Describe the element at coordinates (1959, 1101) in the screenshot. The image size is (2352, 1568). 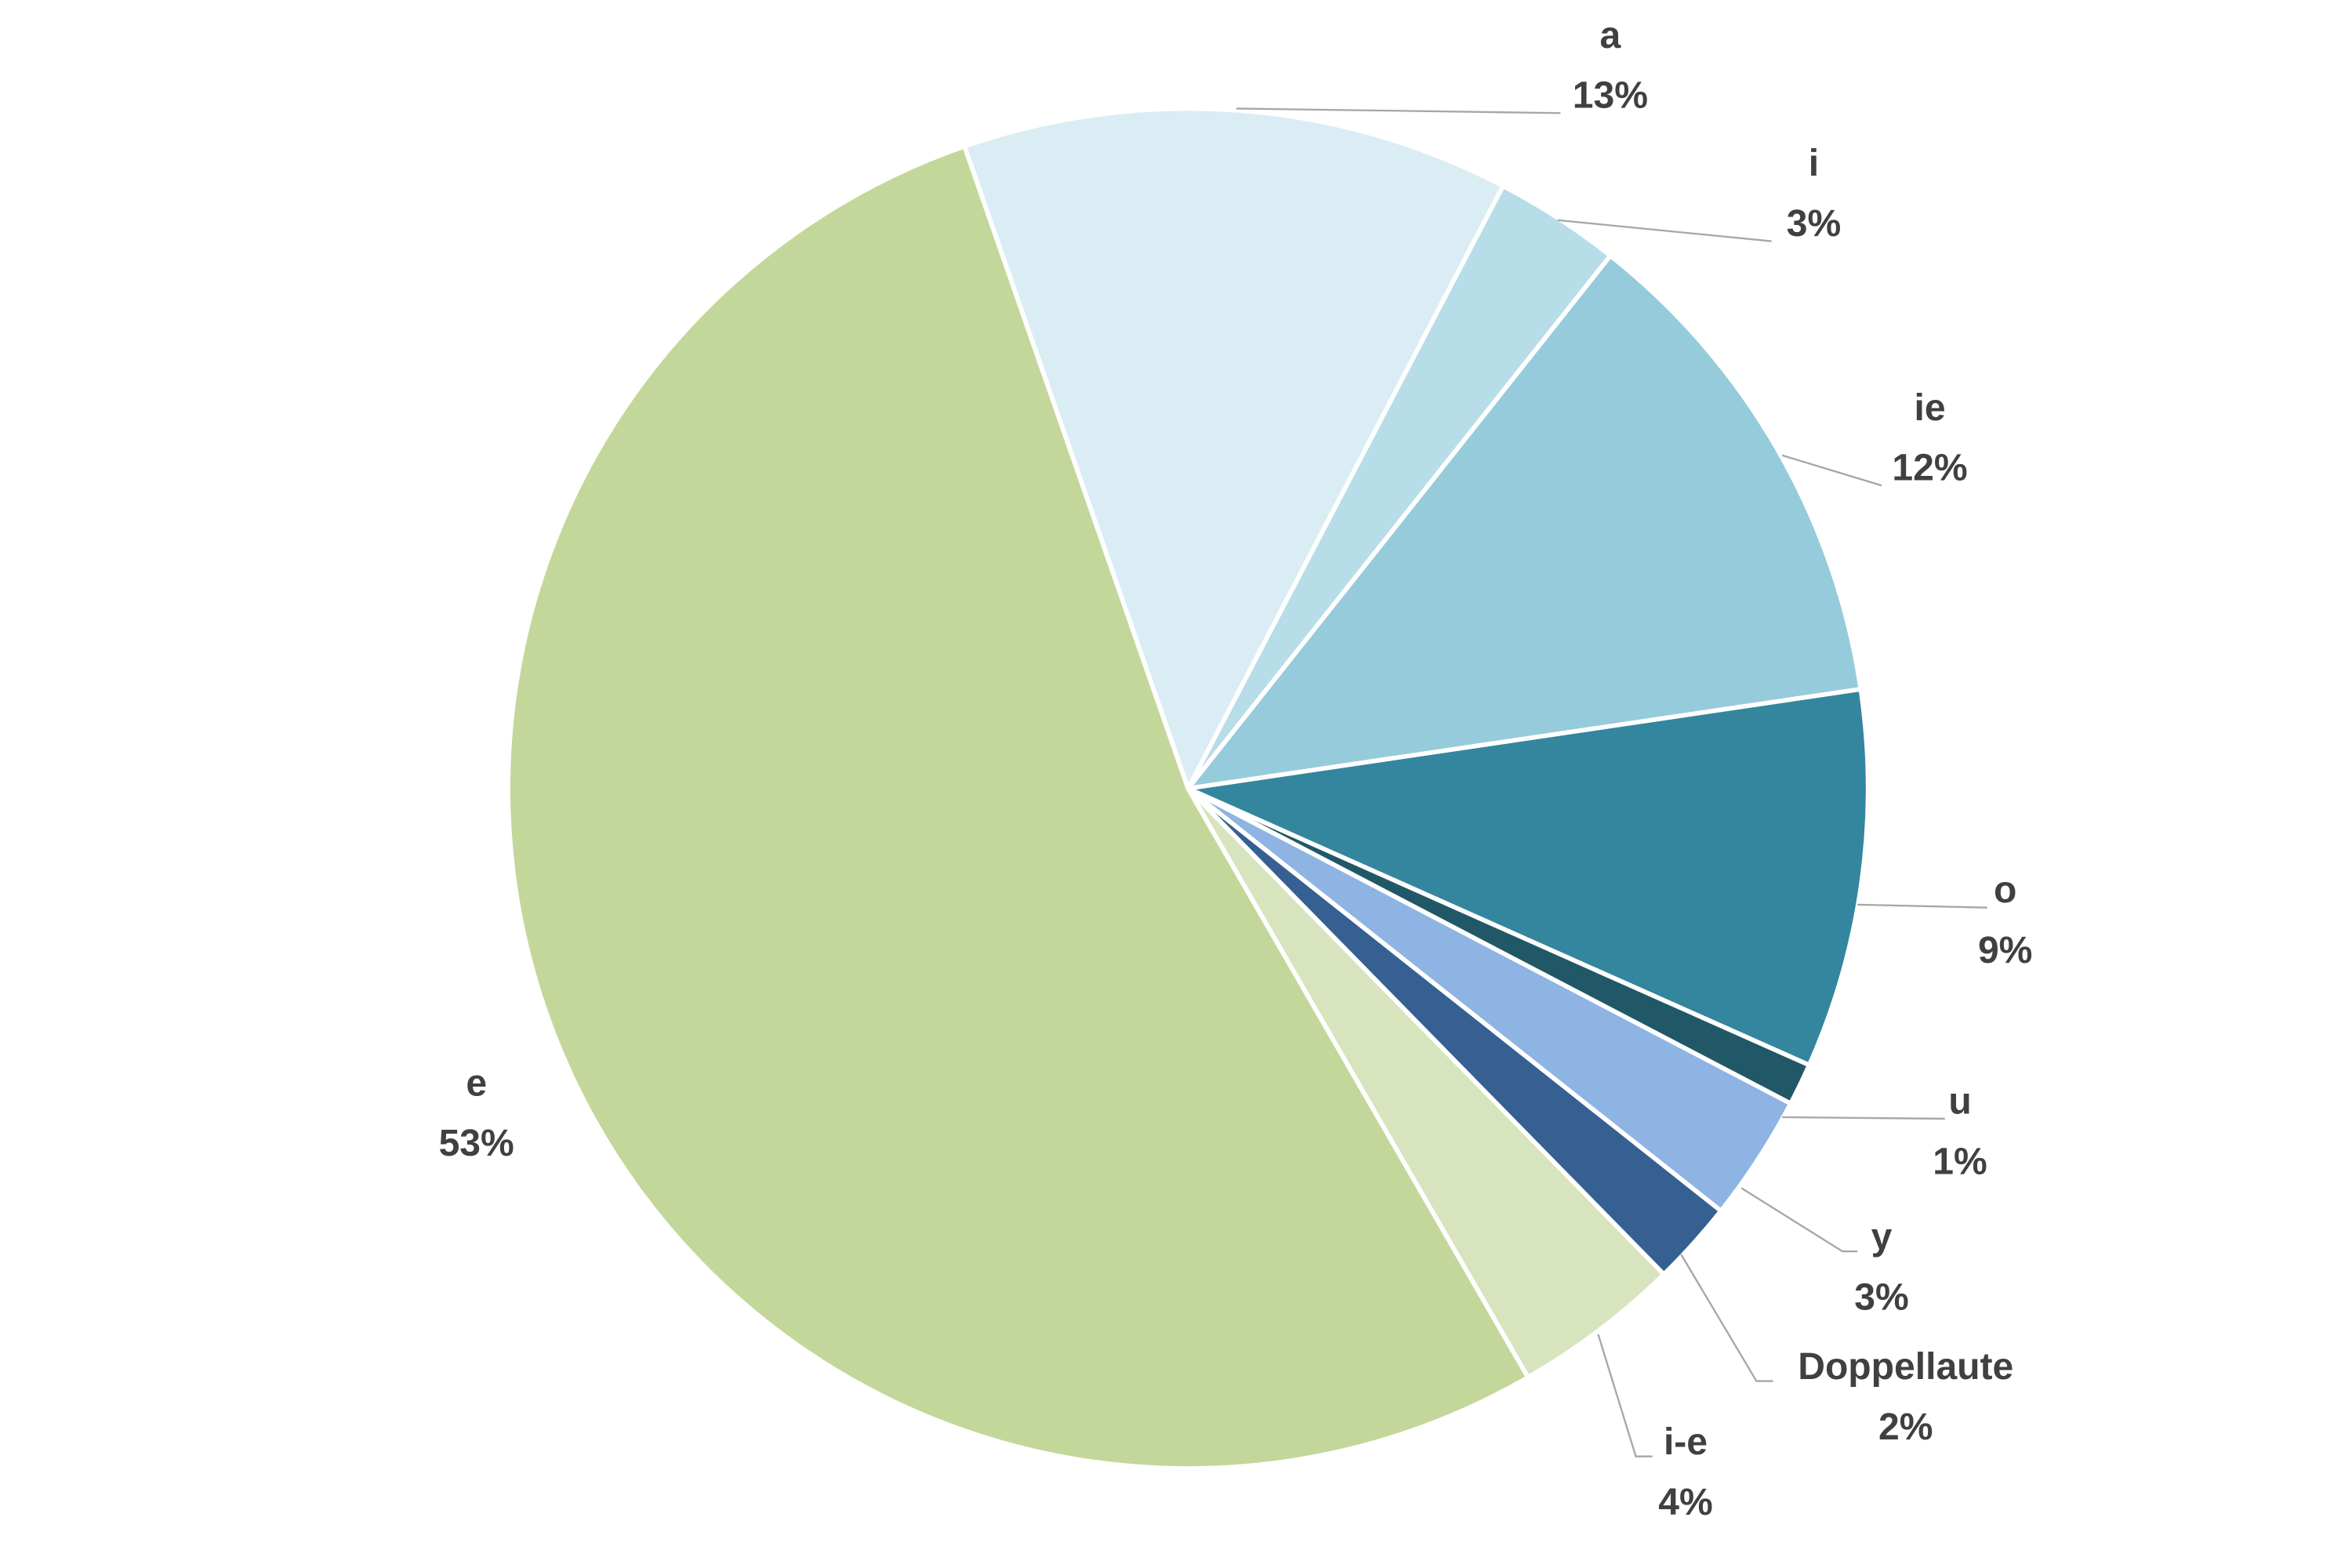
I see `slice-label: u` at that location.